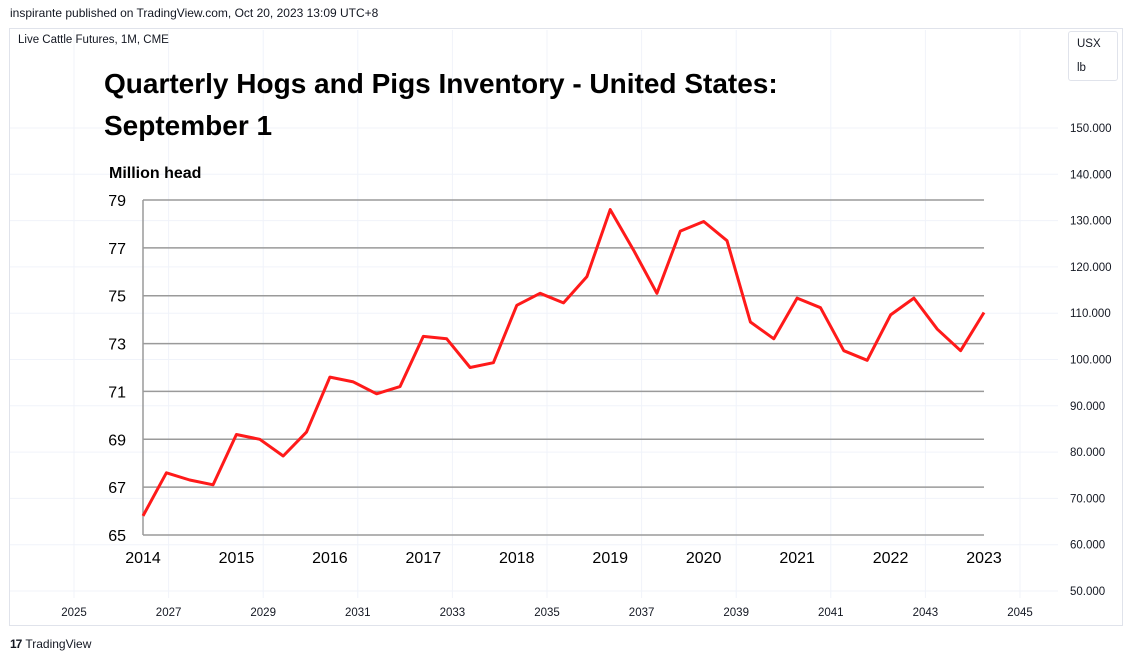  Describe the element at coordinates (1091, 268) in the screenshot. I see `tv-price-label: 120.000` at that location.